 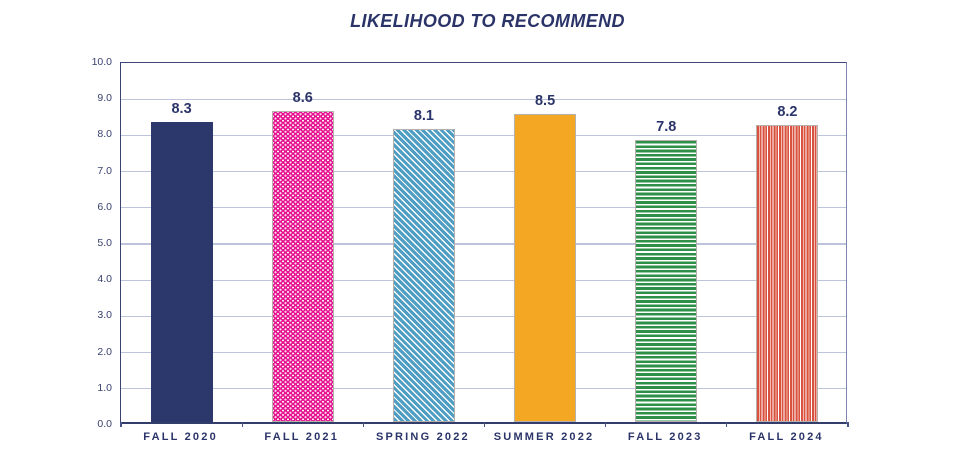 What do you see at coordinates (104, 315) in the screenshot?
I see `y-axis-tick-label: 3.0` at bounding box center [104, 315].